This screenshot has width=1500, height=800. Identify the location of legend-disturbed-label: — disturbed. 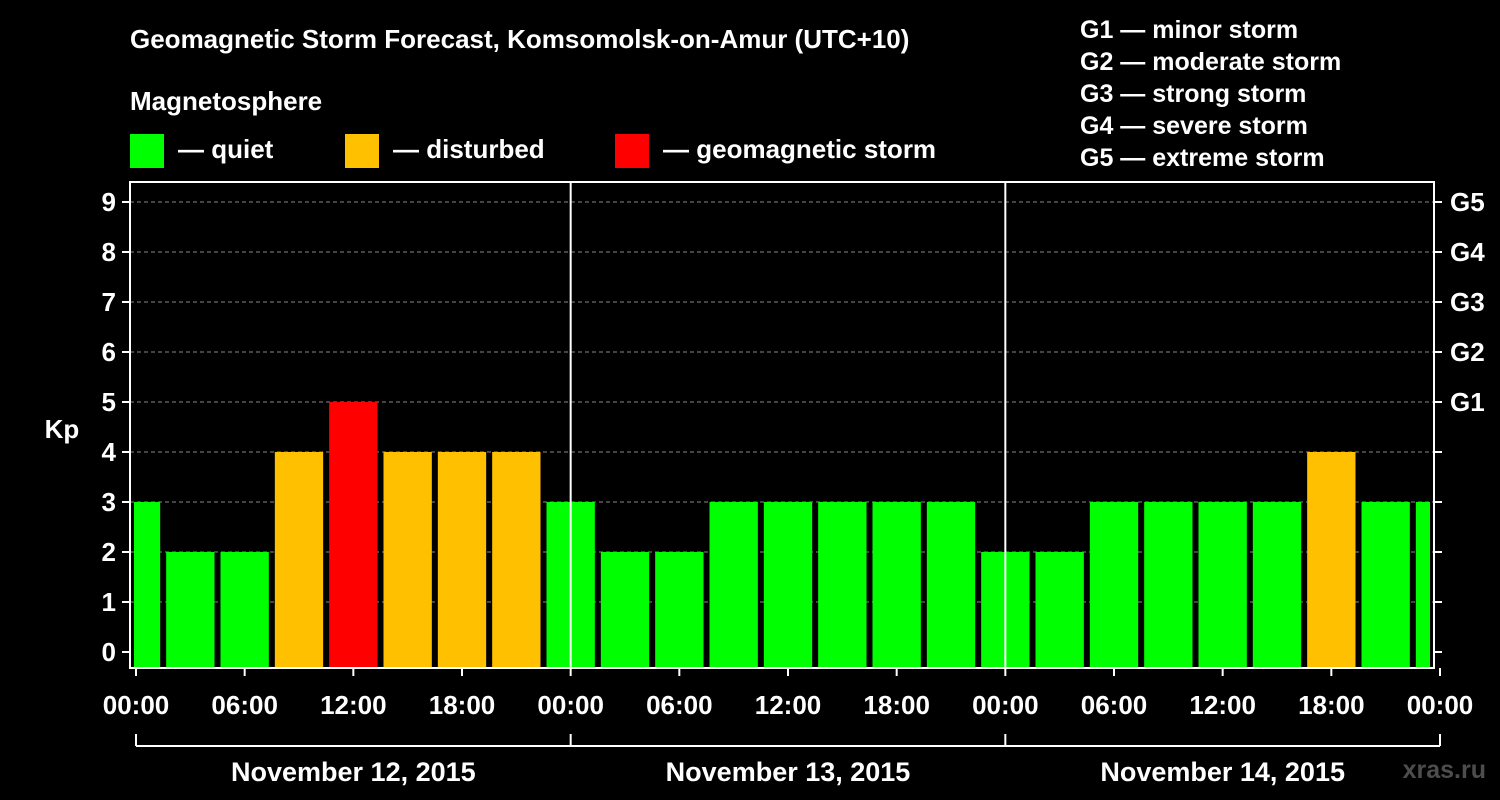
(469, 149).